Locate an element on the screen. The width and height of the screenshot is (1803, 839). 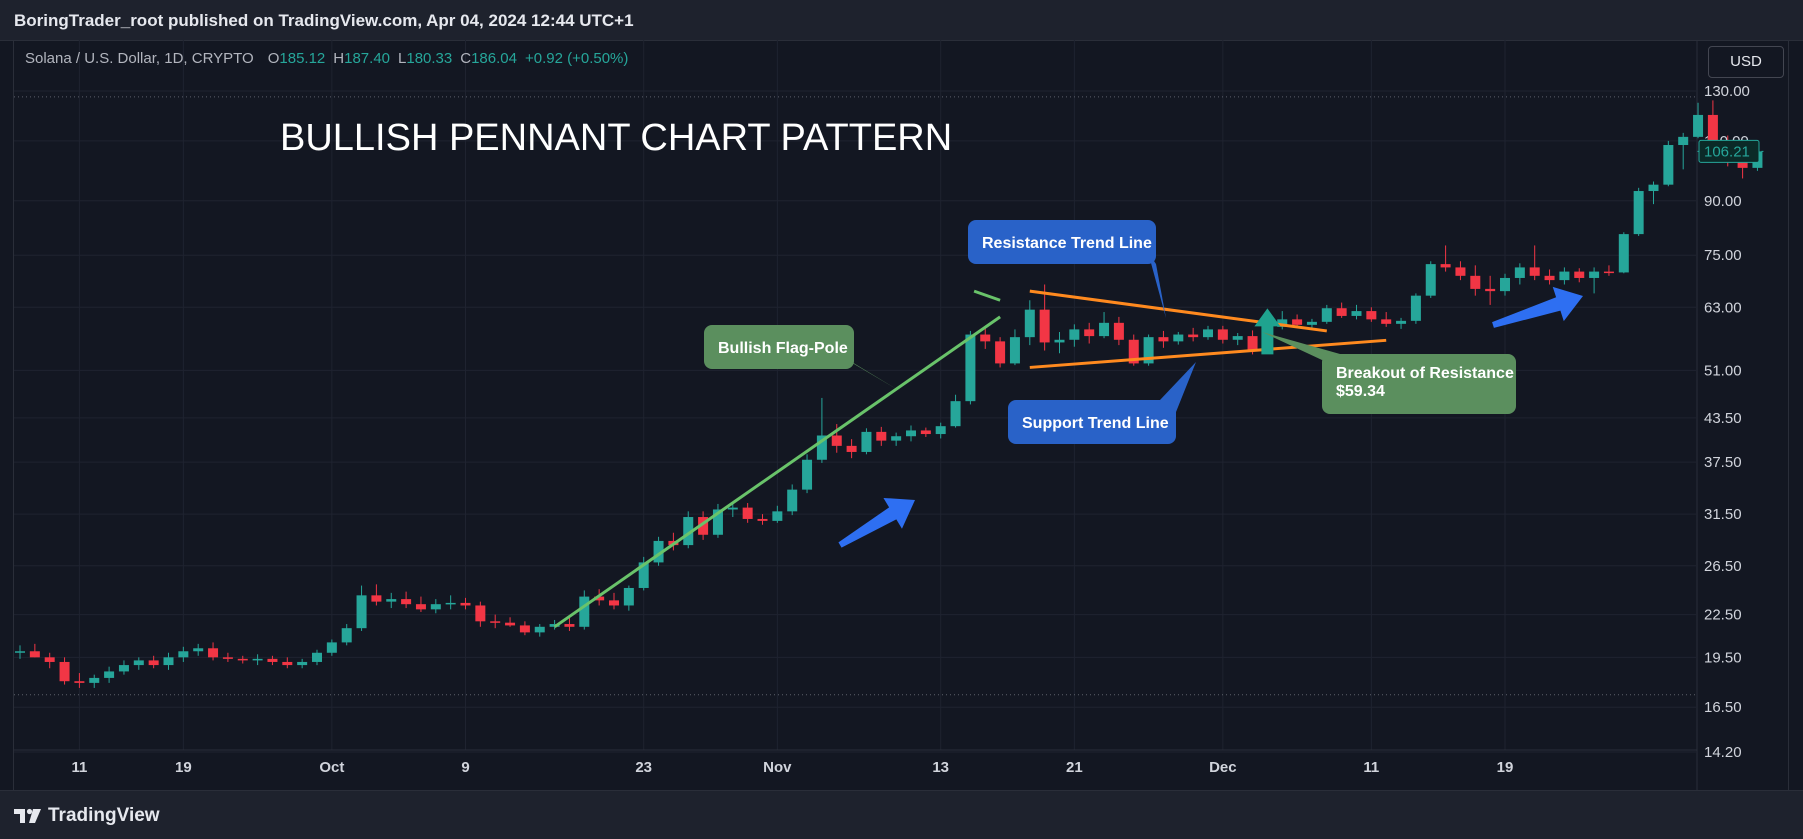
y-tick-label: 43.50 is located at coordinates (1723, 418).